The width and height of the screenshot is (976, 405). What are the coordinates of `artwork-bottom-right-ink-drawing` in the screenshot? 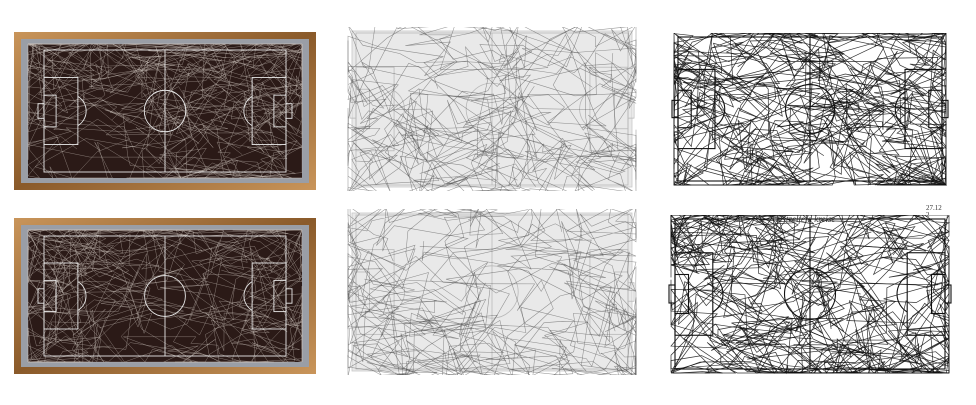 It's located at (810, 295).